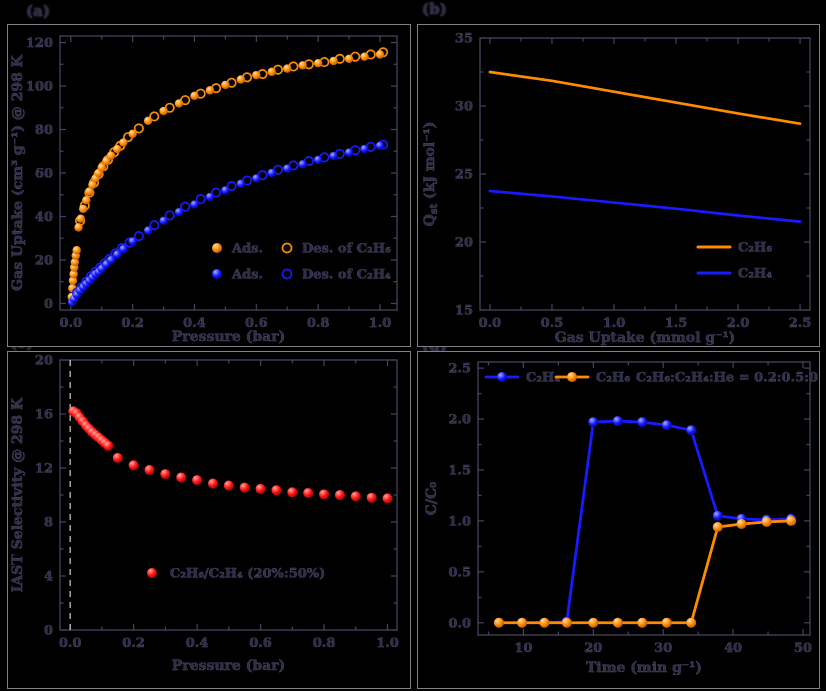  I want to click on svg-text: 10, so click(523, 648).